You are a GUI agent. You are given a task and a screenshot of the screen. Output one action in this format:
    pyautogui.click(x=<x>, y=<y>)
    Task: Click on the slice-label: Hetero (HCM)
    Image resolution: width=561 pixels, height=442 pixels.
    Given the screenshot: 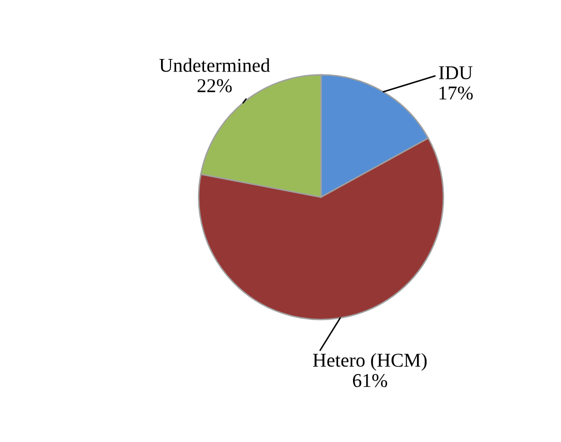 What is the action you would take?
    pyautogui.click(x=370, y=362)
    